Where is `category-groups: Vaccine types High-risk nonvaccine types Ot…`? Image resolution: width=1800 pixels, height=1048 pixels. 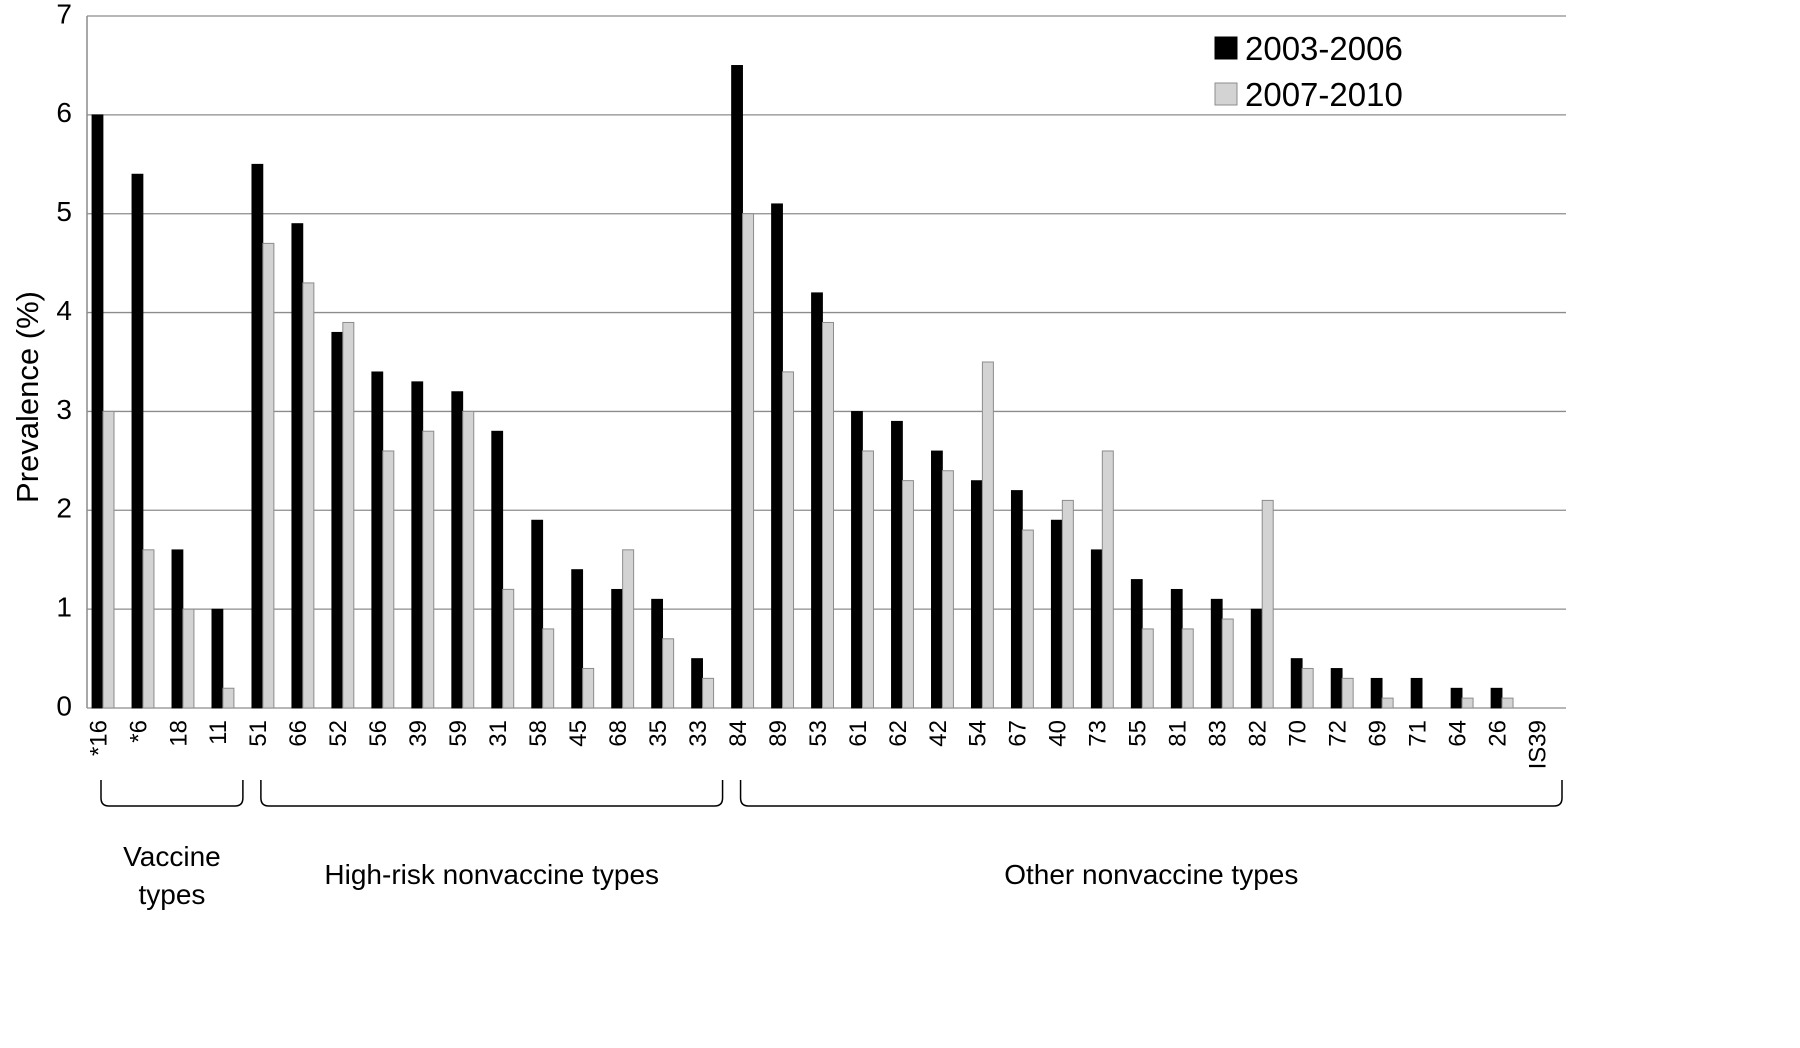
category-groups: Vaccine types High-risk nonvaccine types Ot… is located at coordinates (831, 845).